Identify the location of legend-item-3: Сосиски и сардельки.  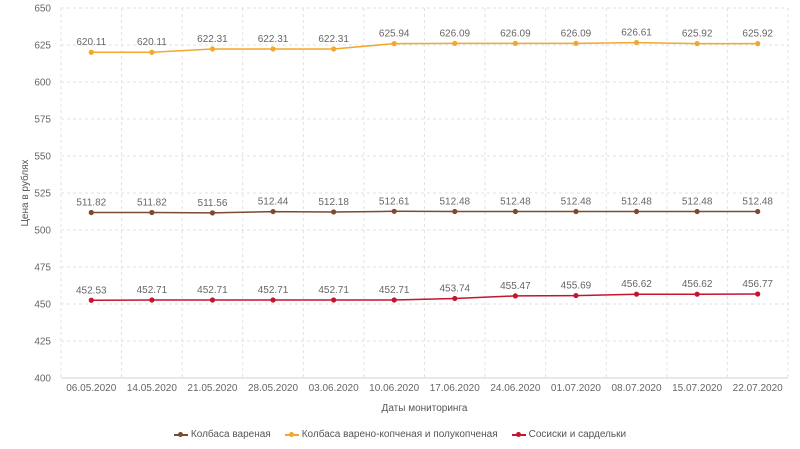
(568, 434).